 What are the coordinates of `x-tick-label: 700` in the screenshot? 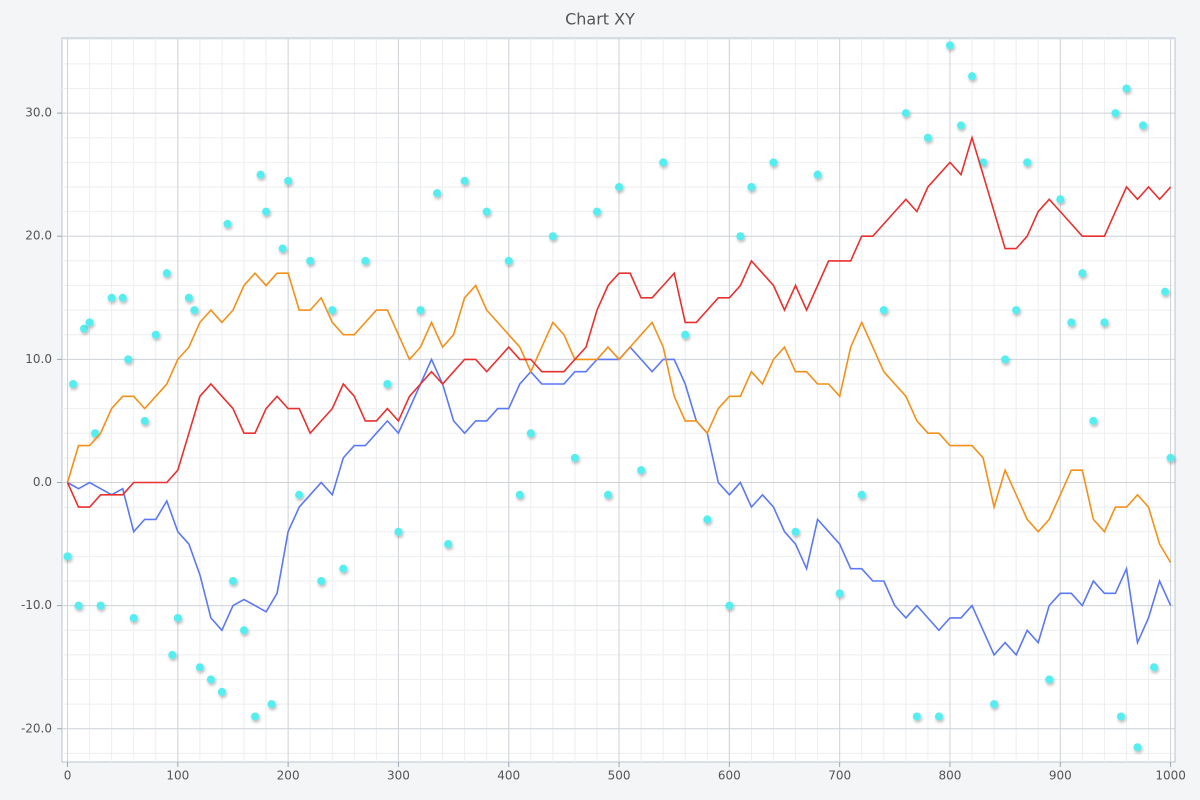 It's located at (839, 776).